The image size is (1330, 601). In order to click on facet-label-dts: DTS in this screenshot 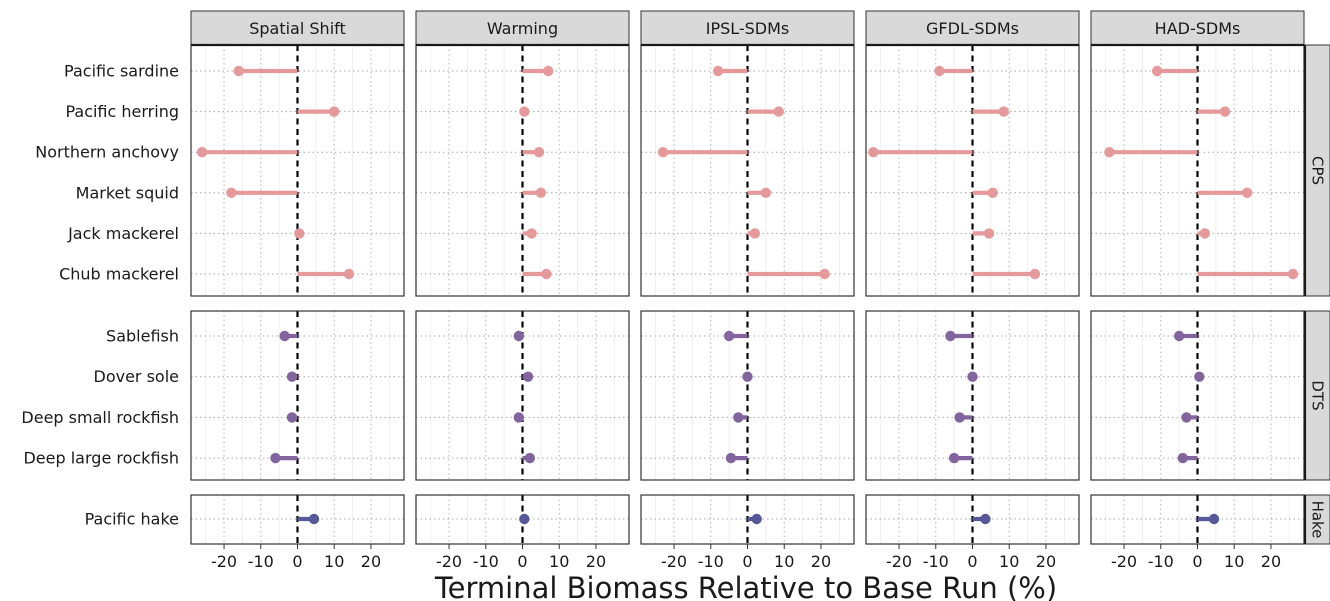, I will do `click(1318, 395)`.